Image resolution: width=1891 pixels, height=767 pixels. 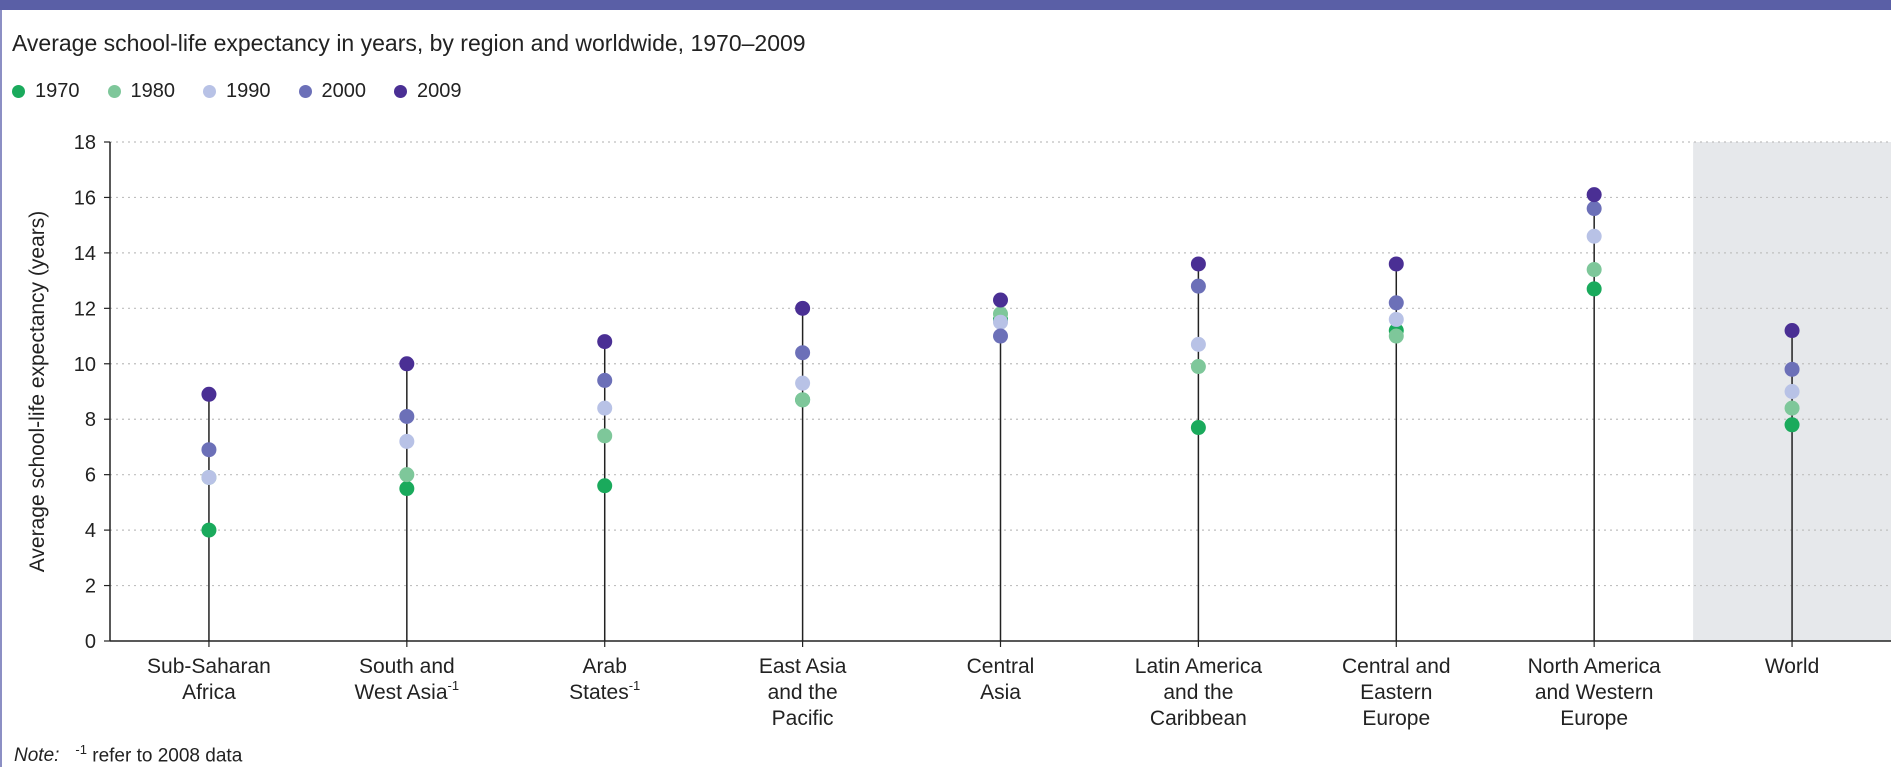 I want to click on footnote: Note: -1 refer to 2008 data, so click(x=128, y=754).